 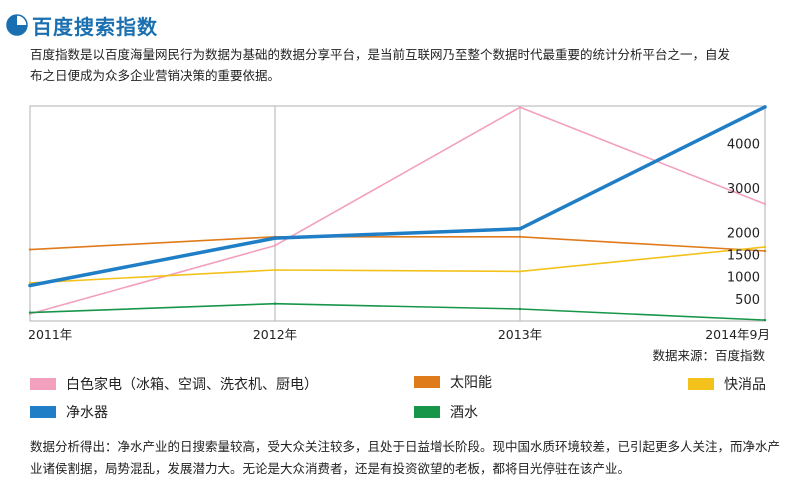 I want to click on legend-label: 酒水, so click(x=464, y=413).